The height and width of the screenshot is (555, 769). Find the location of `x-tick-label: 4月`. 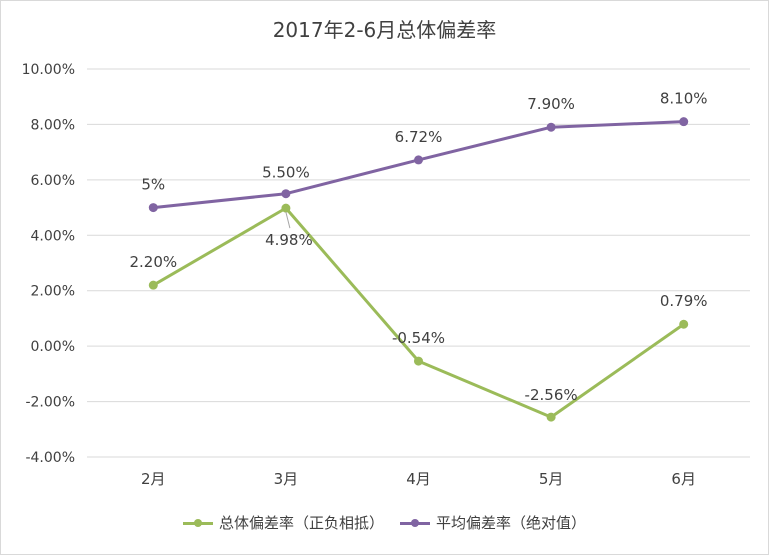

x-tick-label: 4月 is located at coordinates (418, 479).